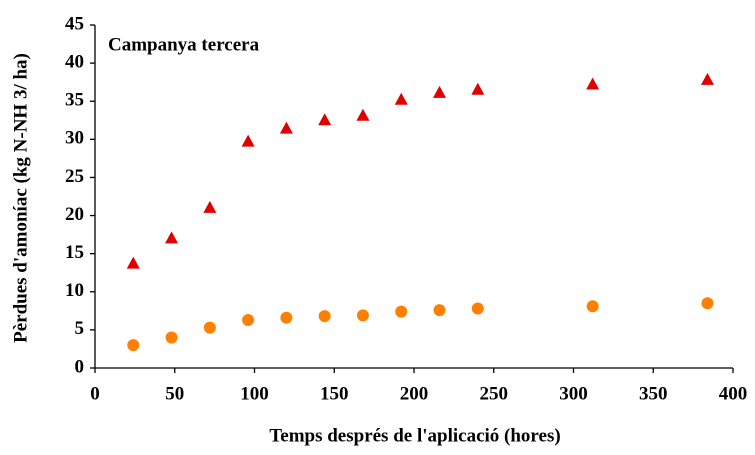 The height and width of the screenshot is (455, 755). What do you see at coordinates (74, 23) in the screenshot?
I see `y-tick-label: 45` at bounding box center [74, 23].